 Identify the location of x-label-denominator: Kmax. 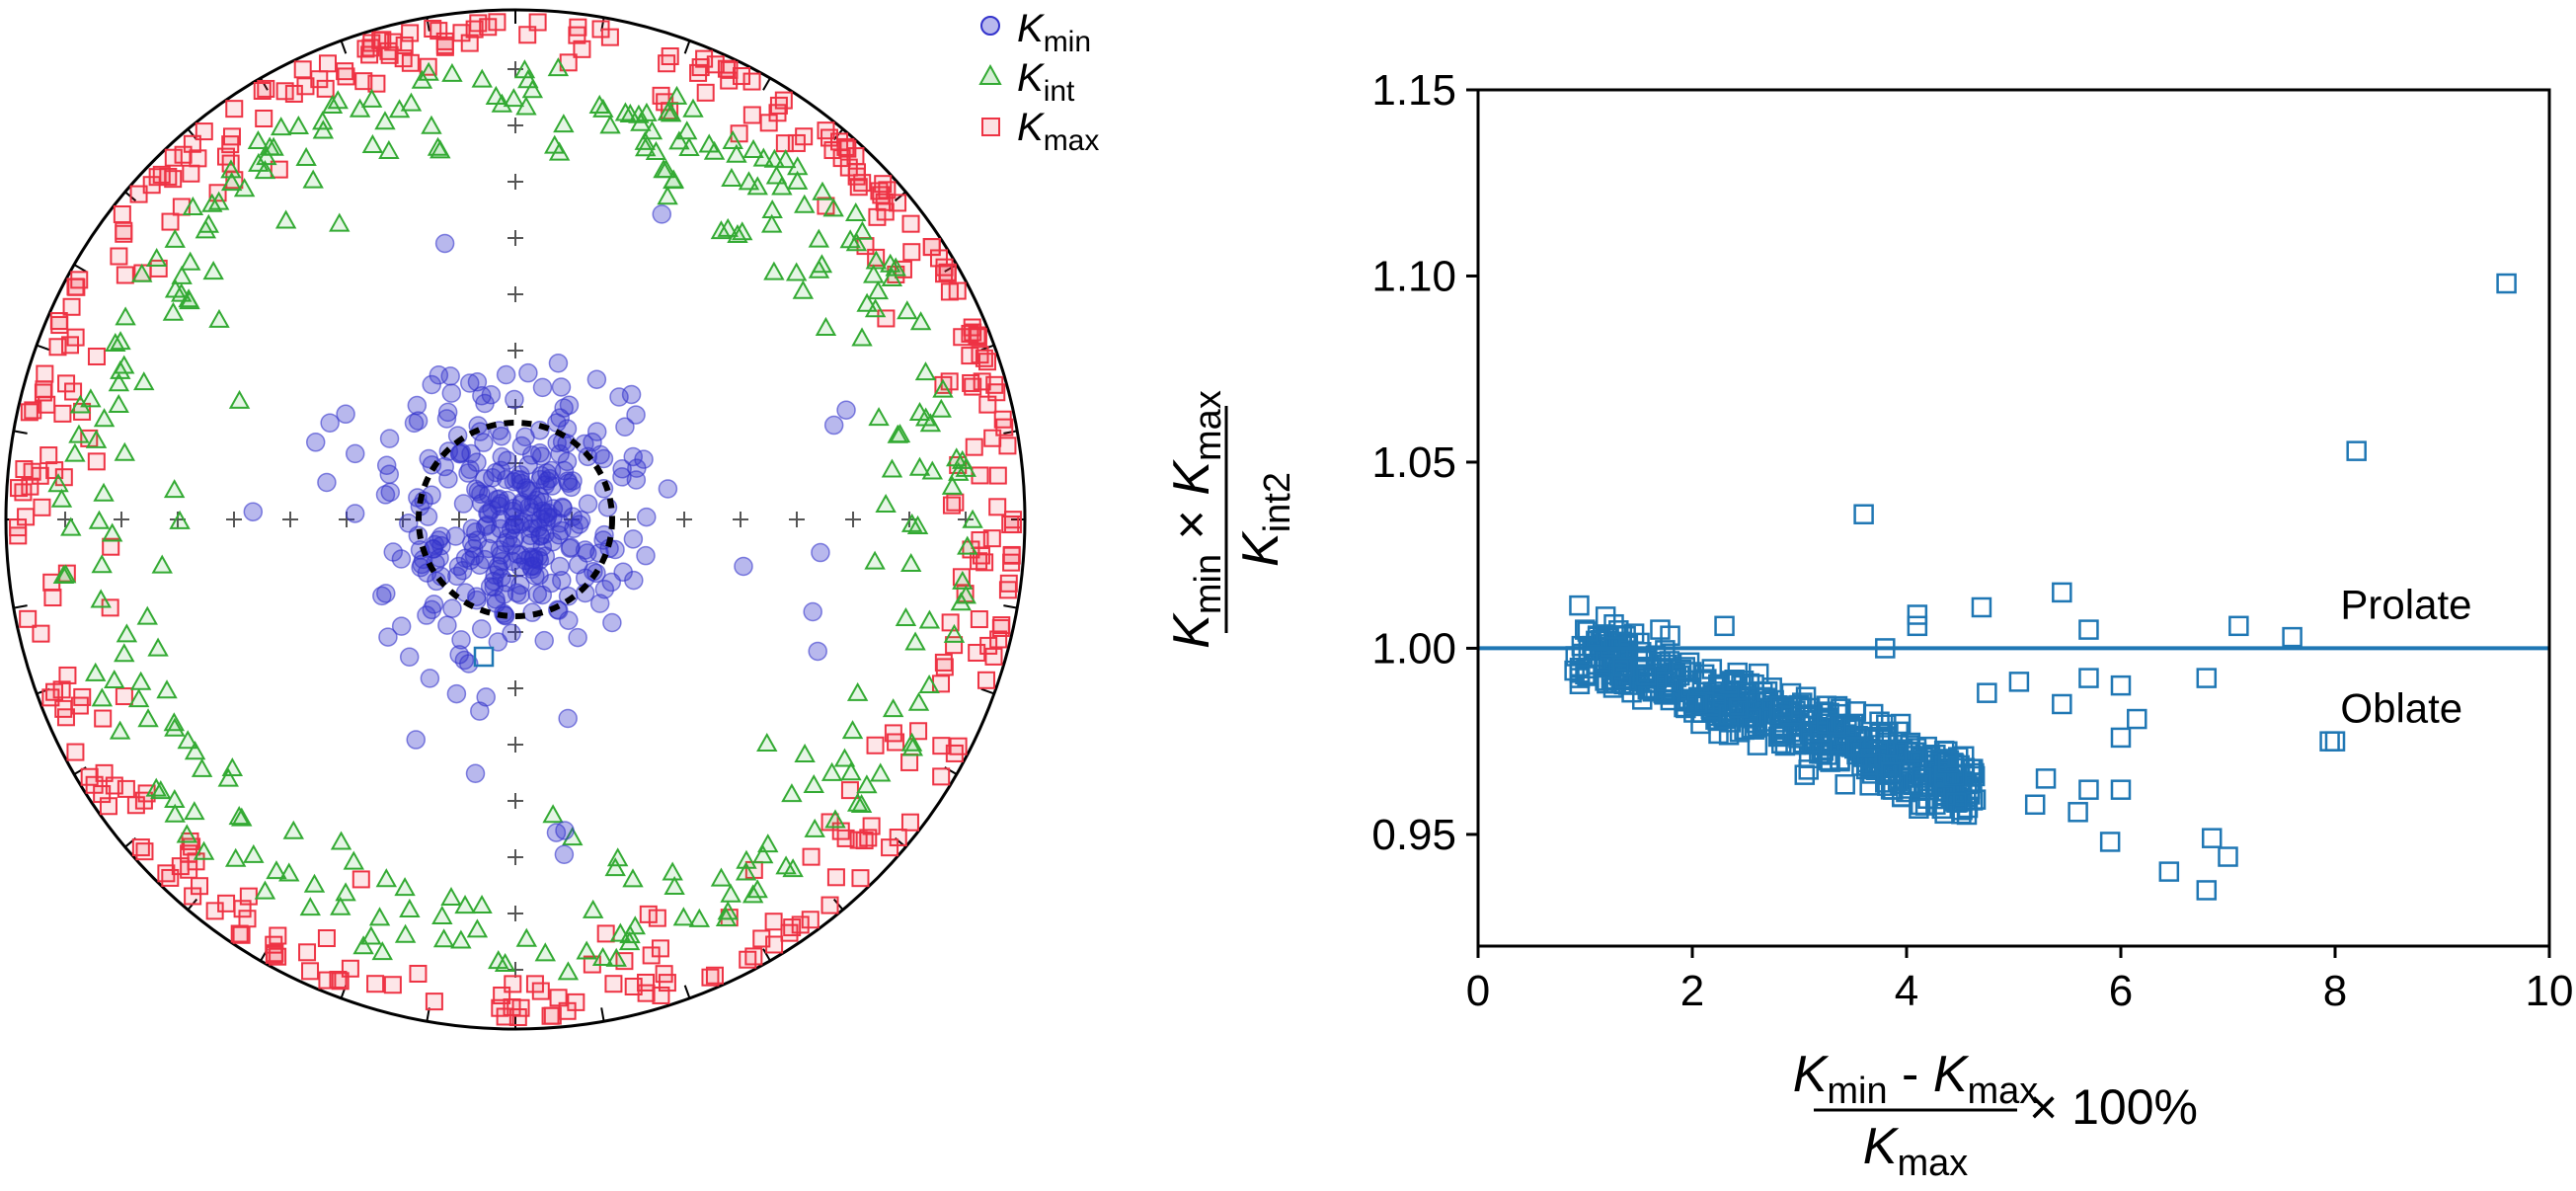
(1915, 1151).